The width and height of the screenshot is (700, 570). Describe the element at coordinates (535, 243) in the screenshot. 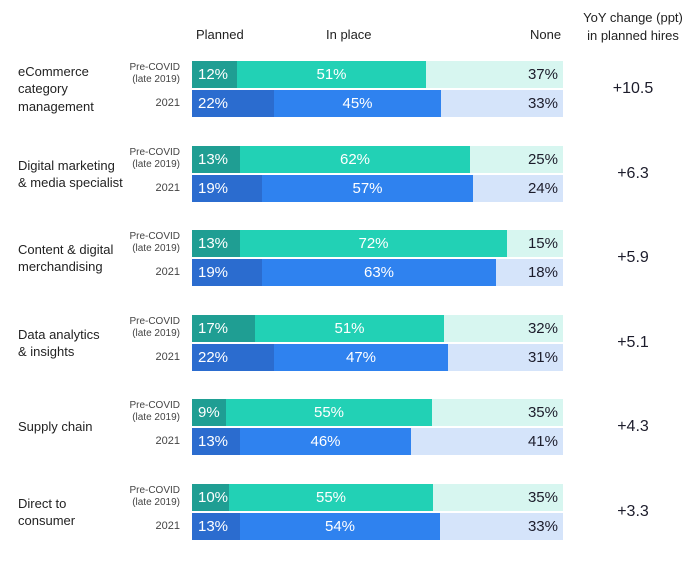

I see `bar-segment-none: 15%` at that location.